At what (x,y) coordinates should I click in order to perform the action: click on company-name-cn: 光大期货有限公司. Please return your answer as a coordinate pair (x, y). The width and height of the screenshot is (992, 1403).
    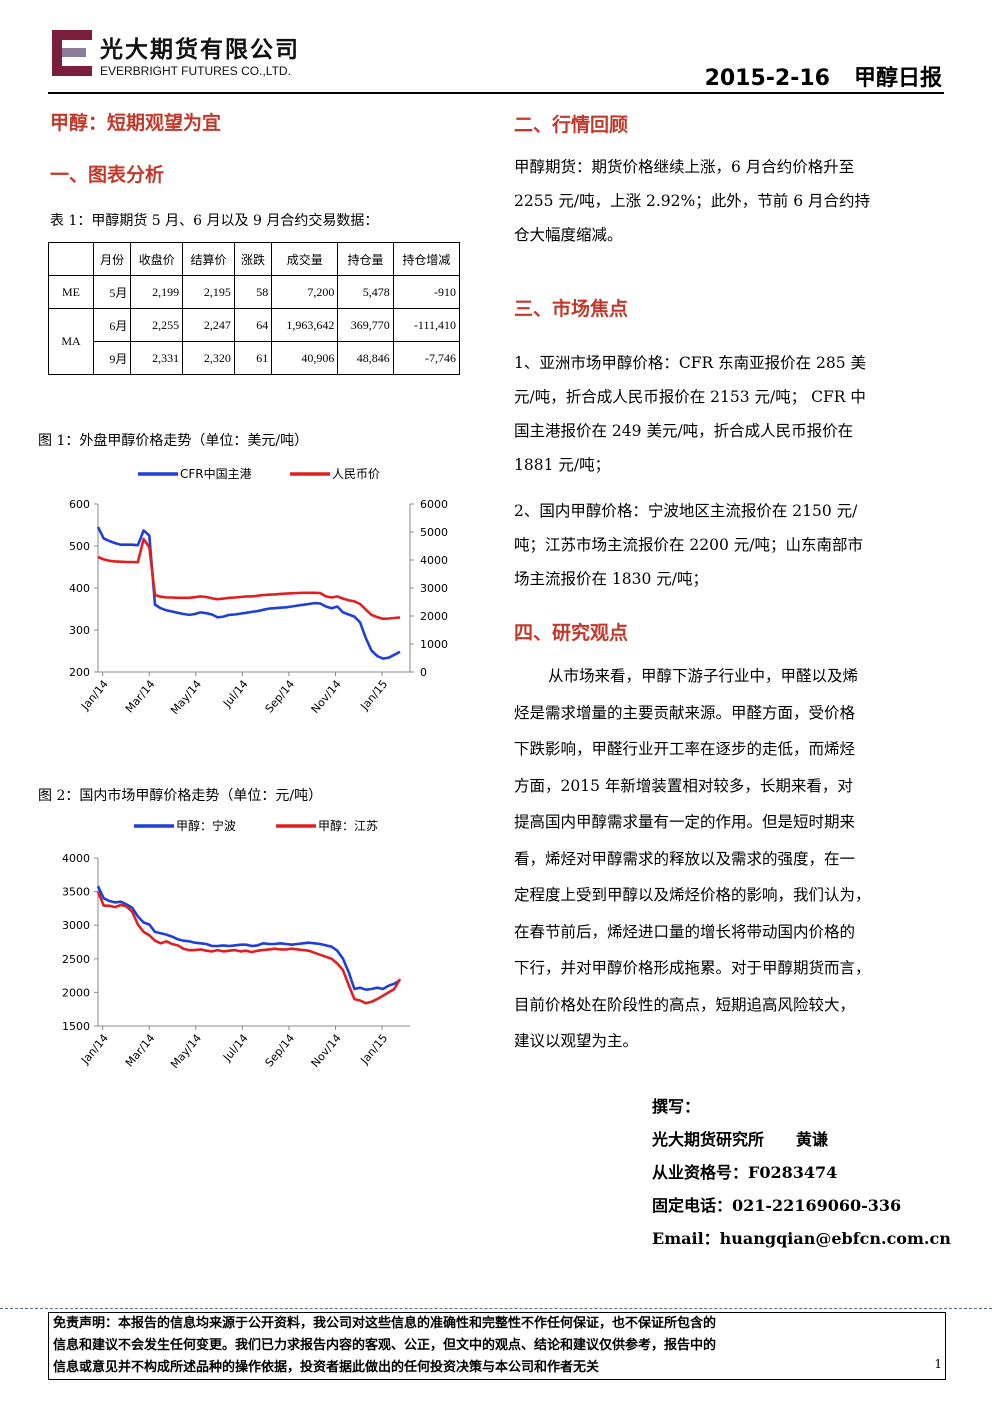
    Looking at the image, I should click on (200, 50).